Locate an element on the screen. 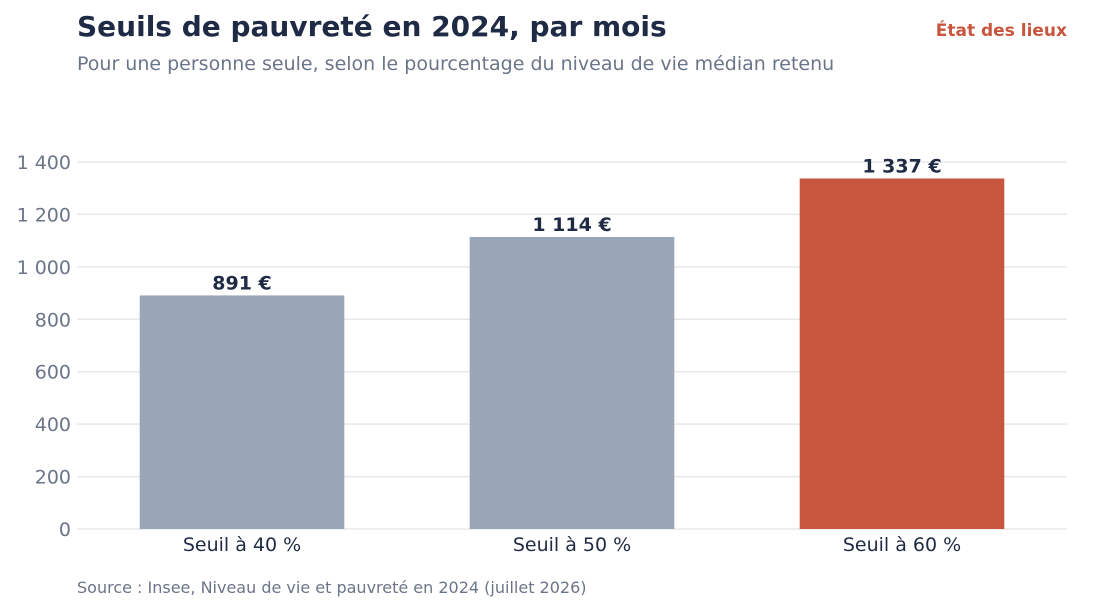  brand-label: État des lieux is located at coordinates (1001, 31).